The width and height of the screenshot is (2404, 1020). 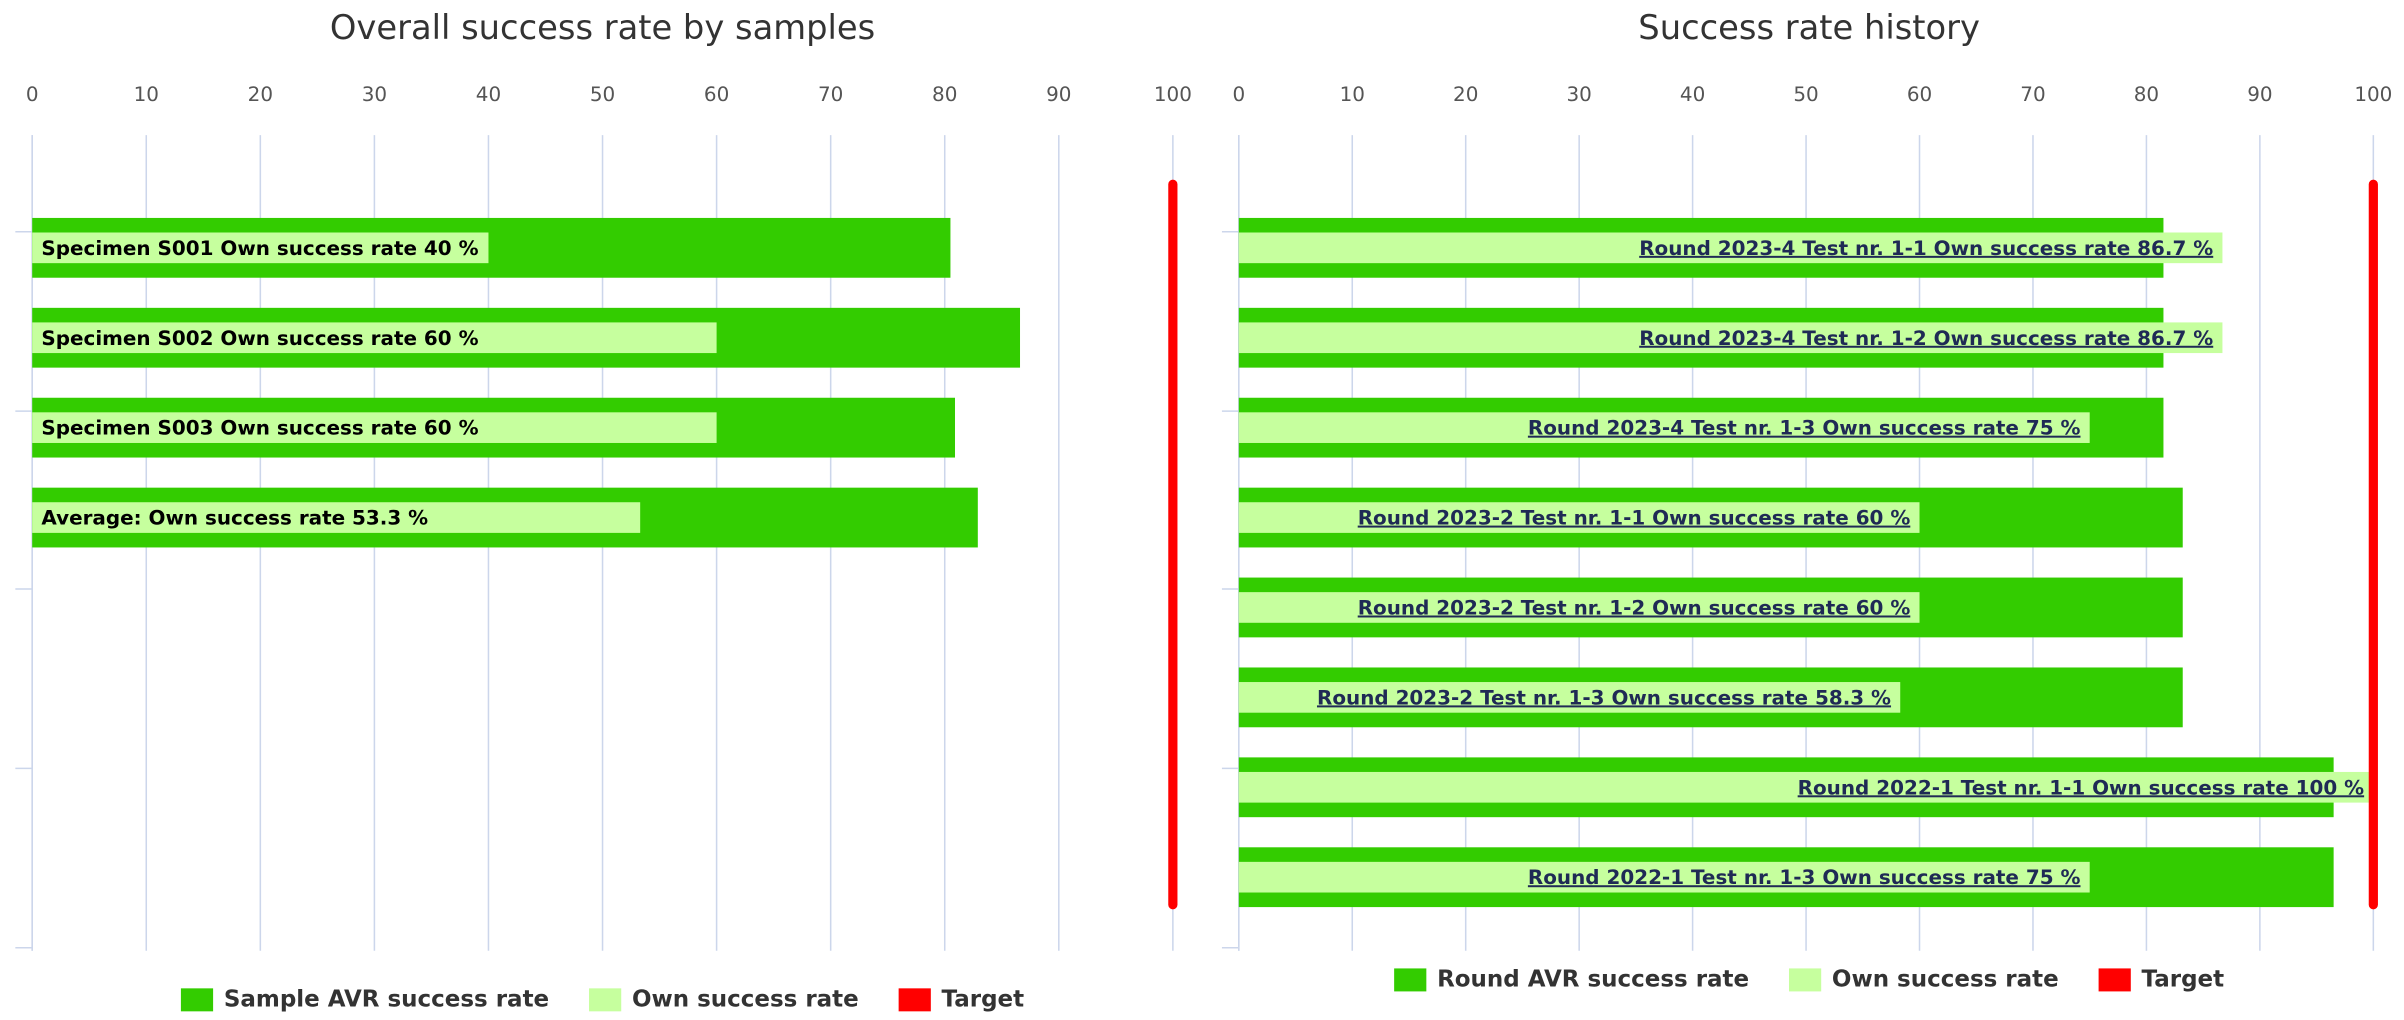 I want to click on chart-title: Success rate history, so click(x=1809, y=27).